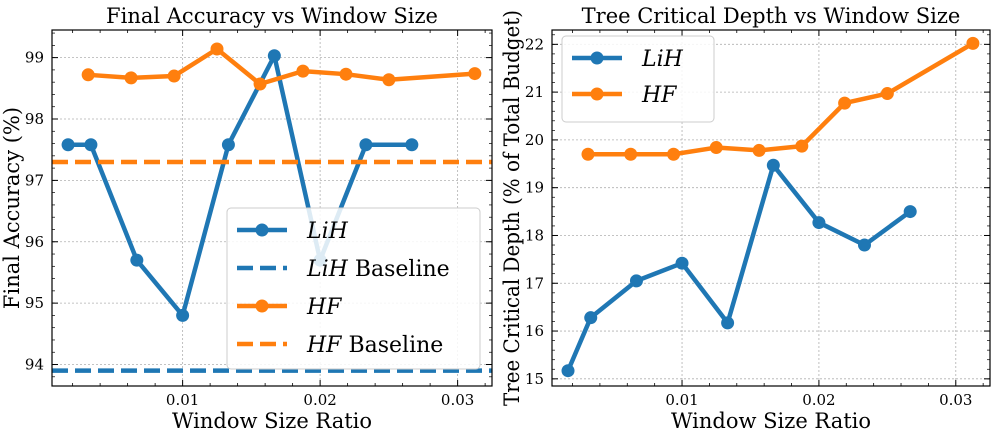 Image resolution: width=996 pixels, height=437 pixels. What do you see at coordinates (534, 331) in the screenshot?
I see `y-tick-label: 16` at bounding box center [534, 331].